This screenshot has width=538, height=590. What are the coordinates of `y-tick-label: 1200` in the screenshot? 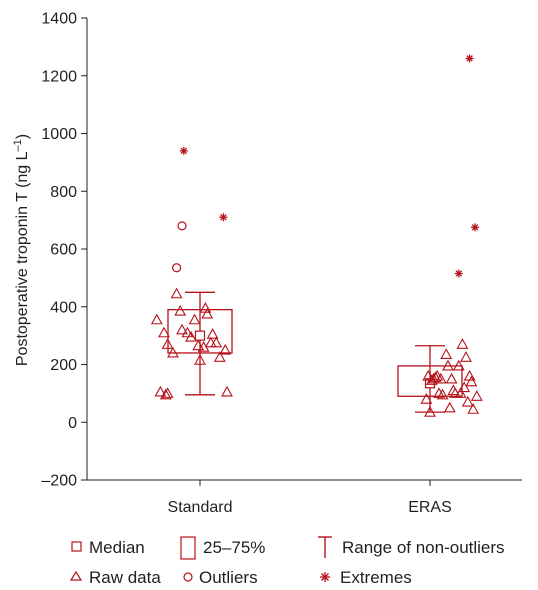 It's located at (59, 76).